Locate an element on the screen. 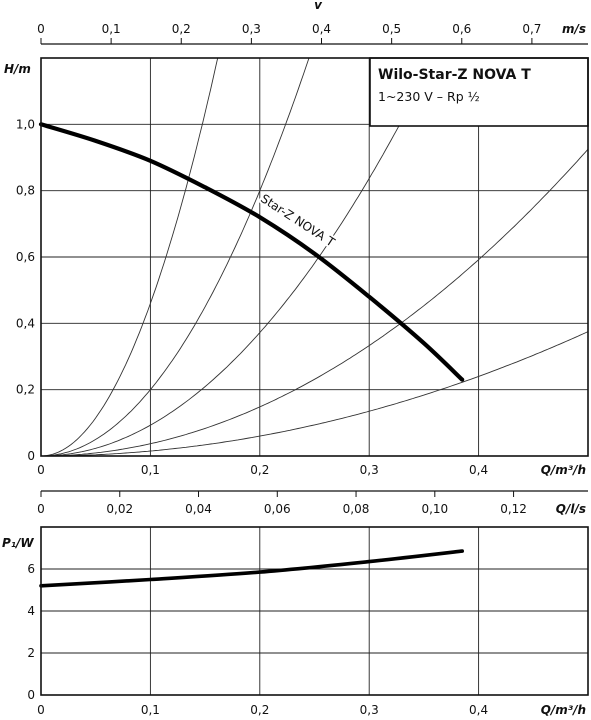  head-y-tick-label: 0,2 is located at coordinates (25, 390).